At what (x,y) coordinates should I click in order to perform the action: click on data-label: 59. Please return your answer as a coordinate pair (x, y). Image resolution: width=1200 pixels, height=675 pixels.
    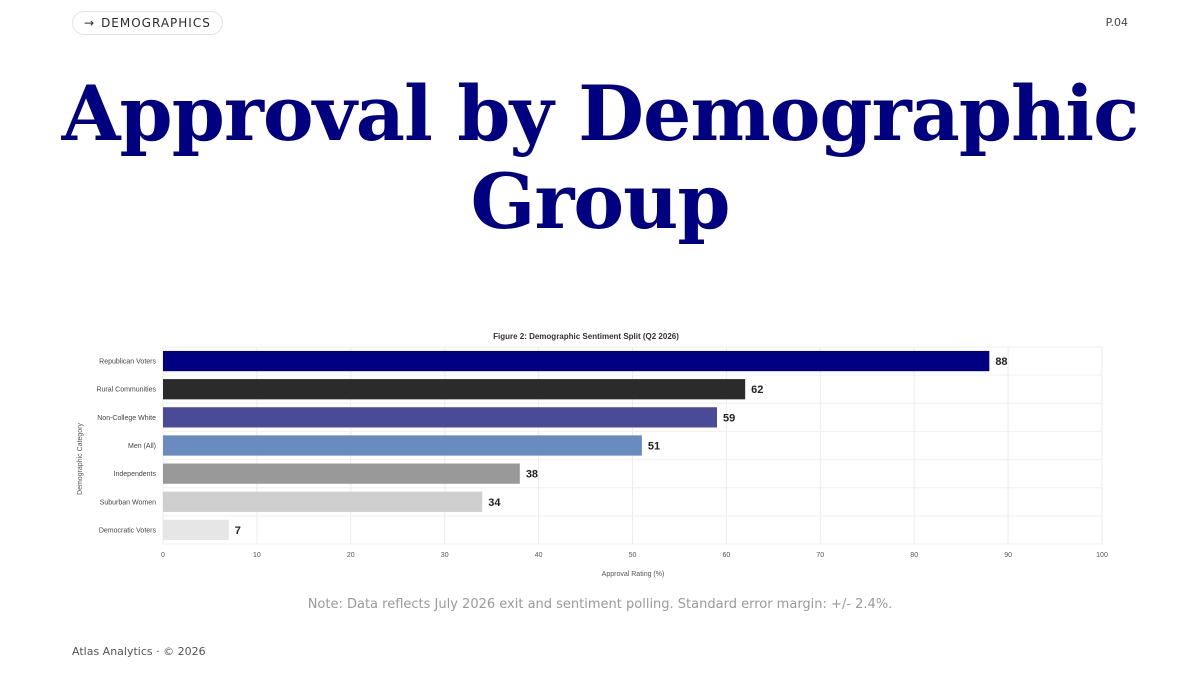
    Looking at the image, I should click on (729, 418).